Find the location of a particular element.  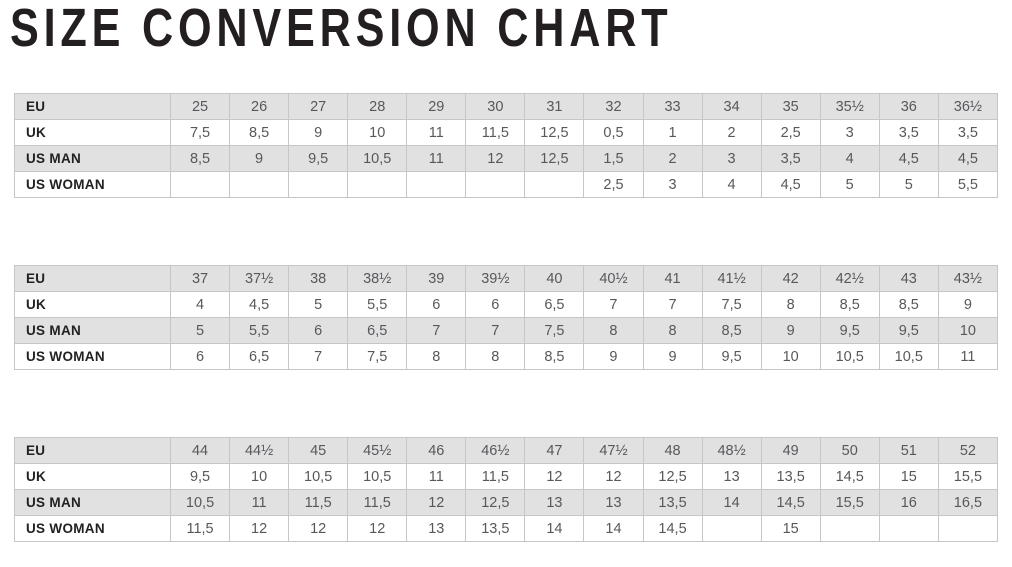

table-row: US WOMAN 6 6,5 7 7,5 8 8 8,5 9 9 9,5 10 10,5 10,5 11 is located at coordinates (506, 356).